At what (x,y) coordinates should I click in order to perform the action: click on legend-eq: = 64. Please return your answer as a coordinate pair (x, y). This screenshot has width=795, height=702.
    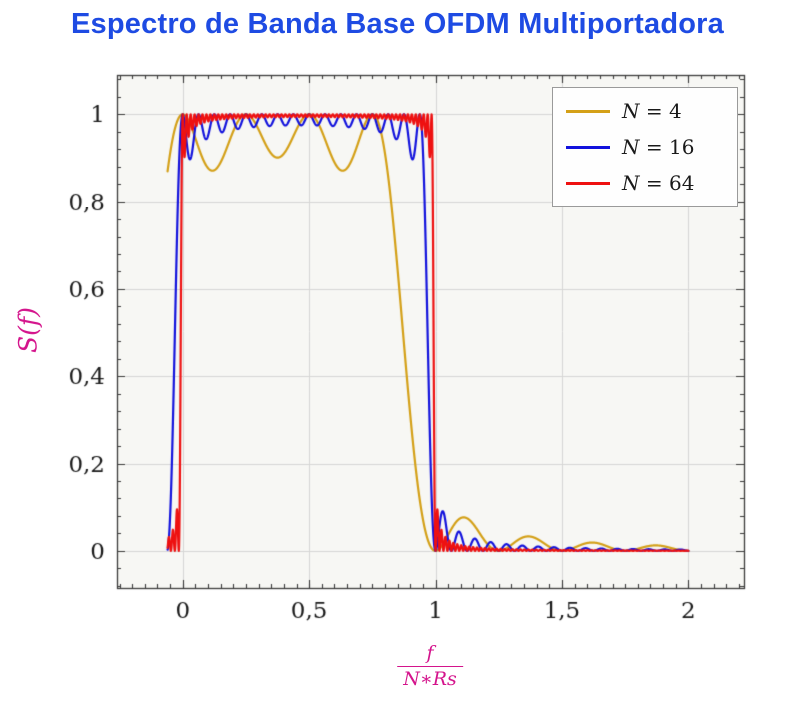
    Looking at the image, I should click on (670, 183).